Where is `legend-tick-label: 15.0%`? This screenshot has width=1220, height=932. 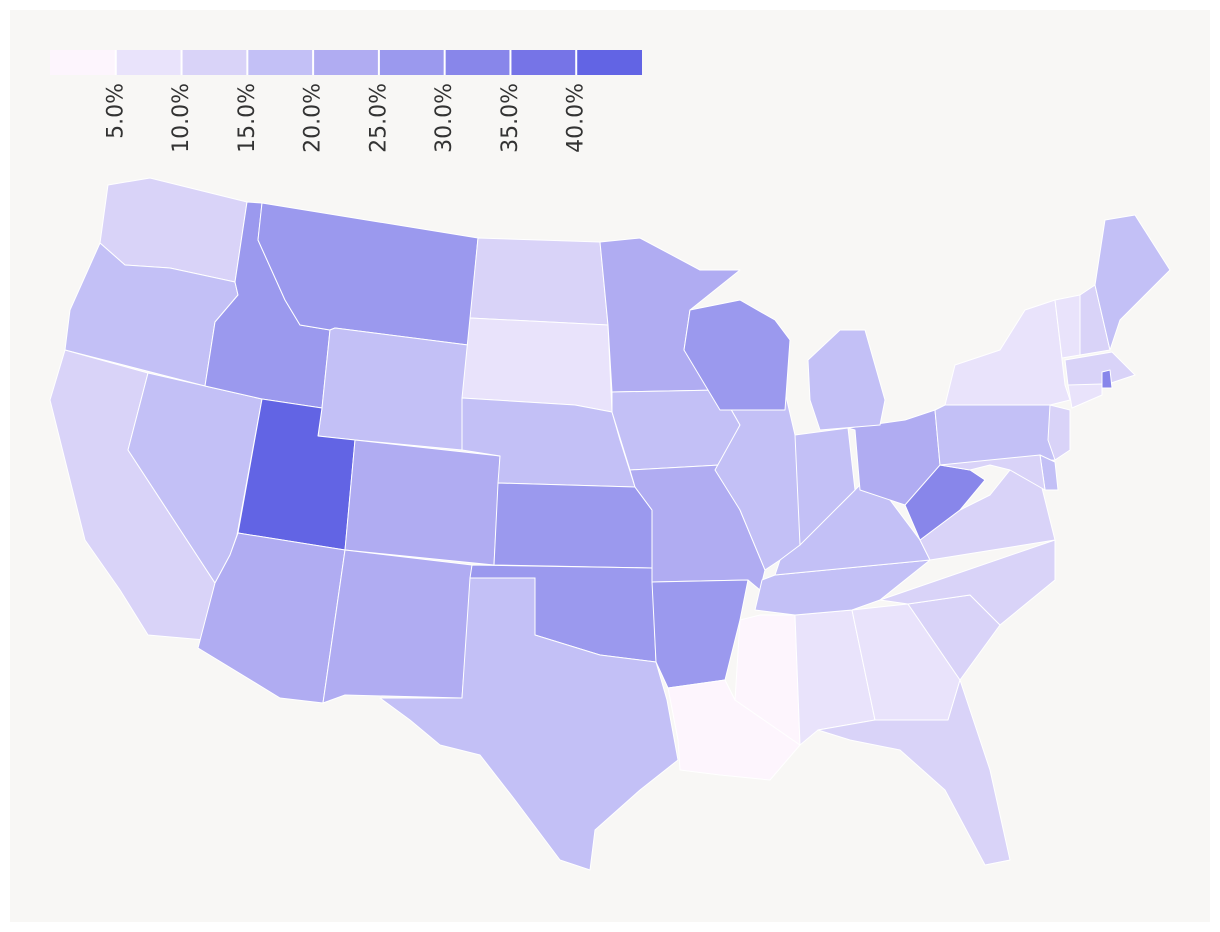
legend-tick-label: 15.0% is located at coordinates (247, 118).